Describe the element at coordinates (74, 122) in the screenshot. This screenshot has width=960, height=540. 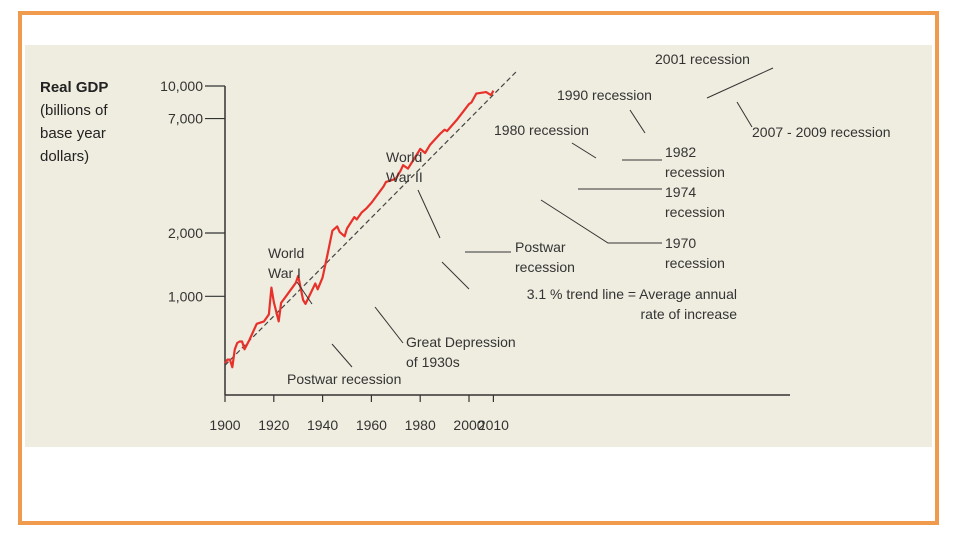
I see `y-axis-label: Real GDP (billions of base year dollars)` at that location.